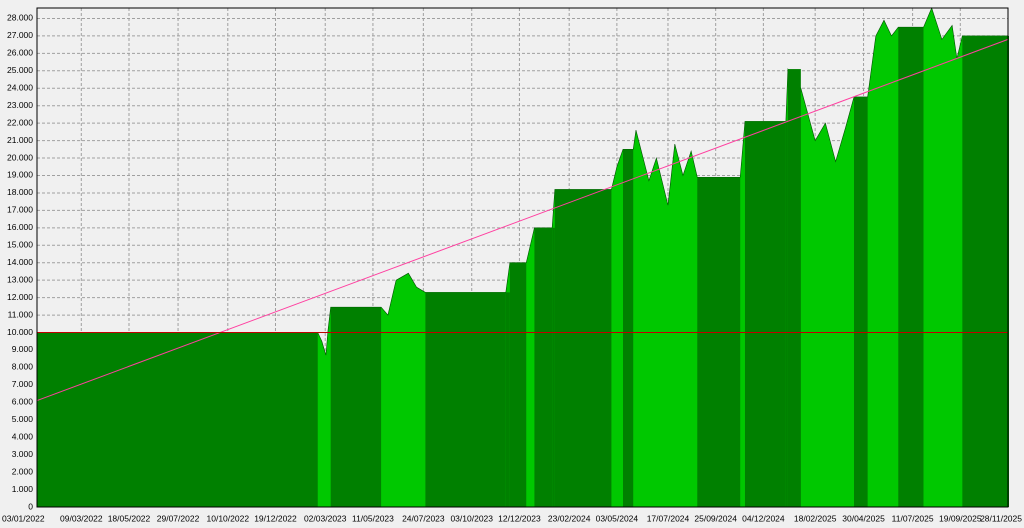  Describe the element at coordinates (20, 192) in the screenshot. I see `y-tick-label: 18.000` at that location.